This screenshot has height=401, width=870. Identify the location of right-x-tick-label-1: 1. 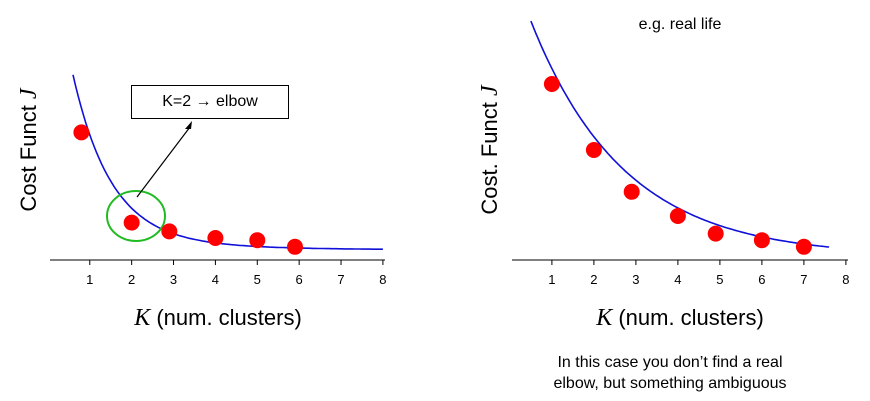
(551, 279).